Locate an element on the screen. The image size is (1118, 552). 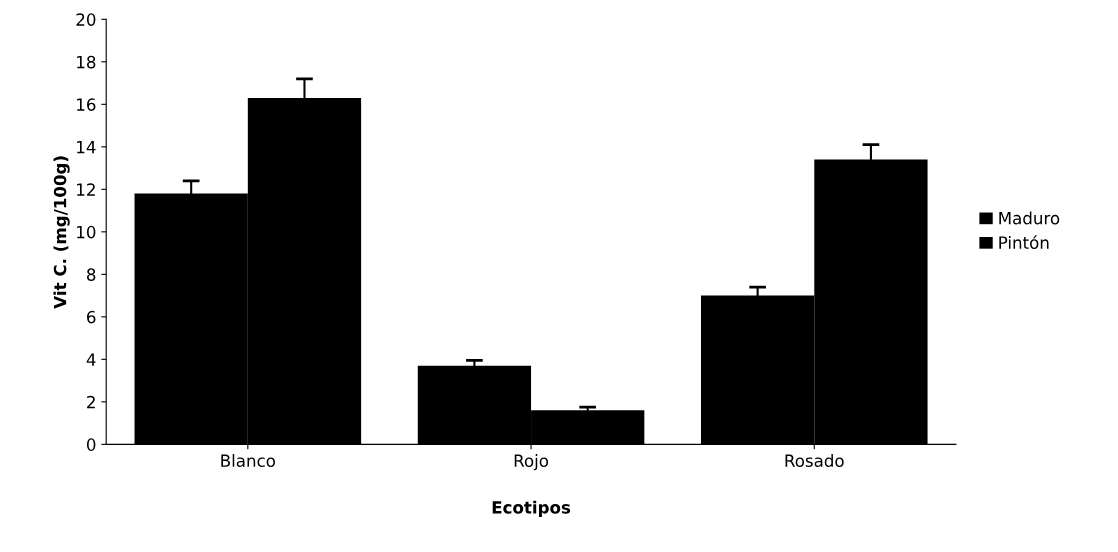
x-axis-title: Ecotipos is located at coordinates (531, 508).